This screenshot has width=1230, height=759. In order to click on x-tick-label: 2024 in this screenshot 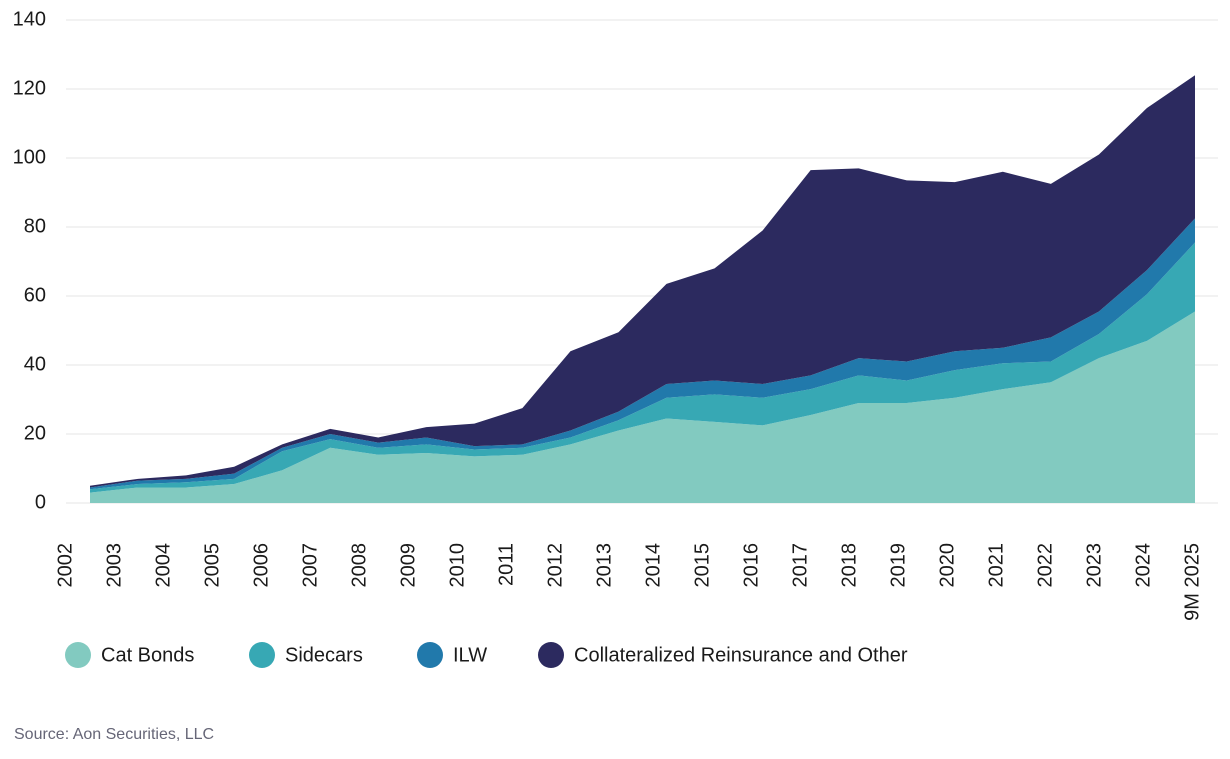, I will do `click(1143, 565)`.